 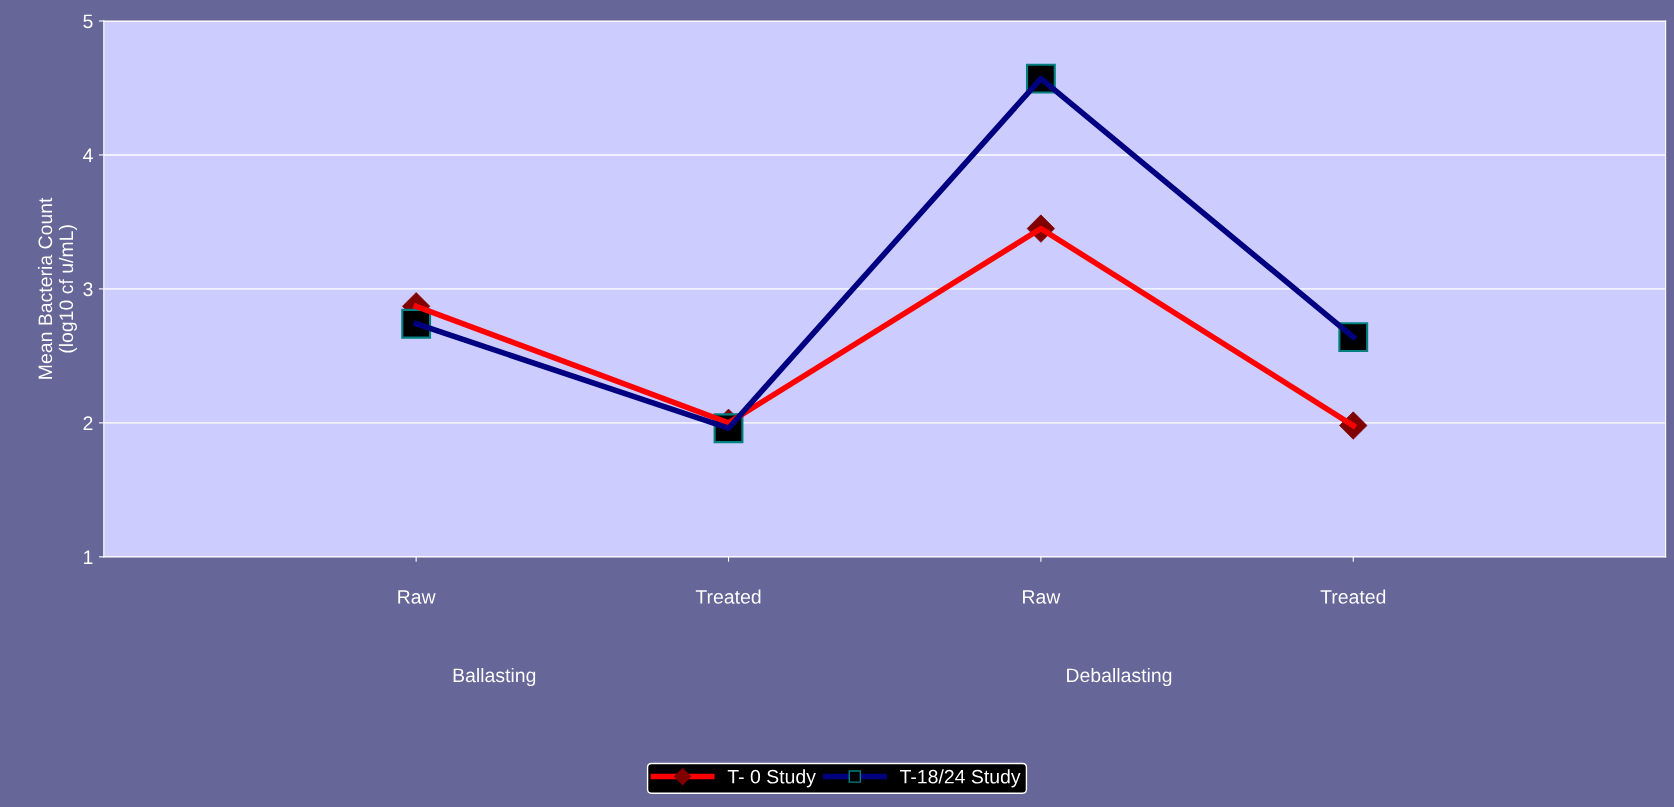 What do you see at coordinates (88, 289) in the screenshot?
I see `y-tick-label: 3` at bounding box center [88, 289].